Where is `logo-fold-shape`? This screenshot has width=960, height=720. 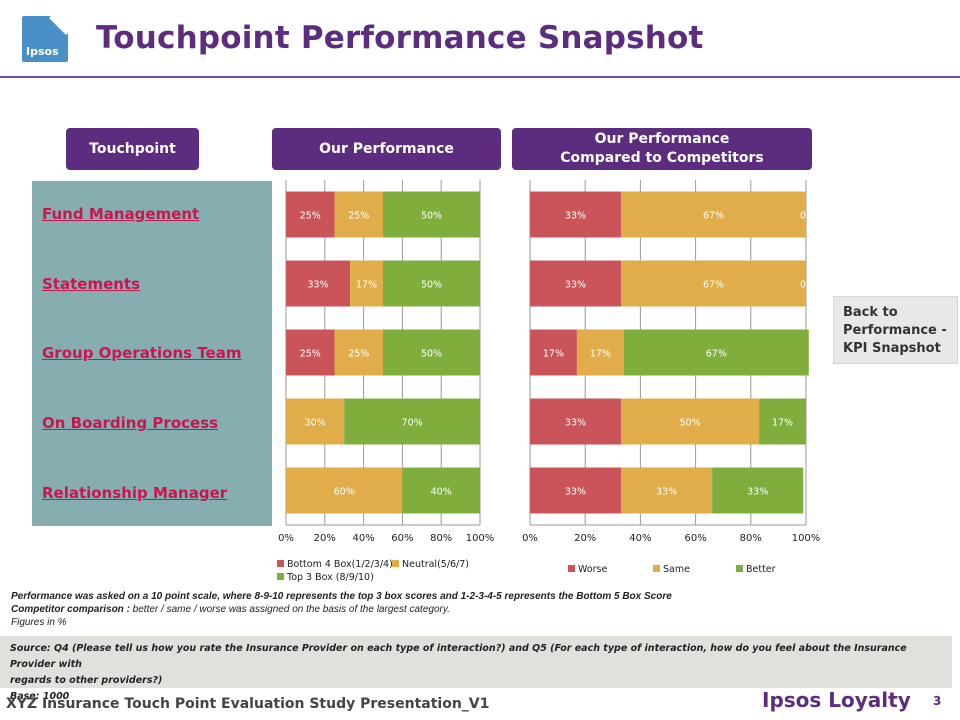
logo-fold-shape is located at coordinates (58, 25).